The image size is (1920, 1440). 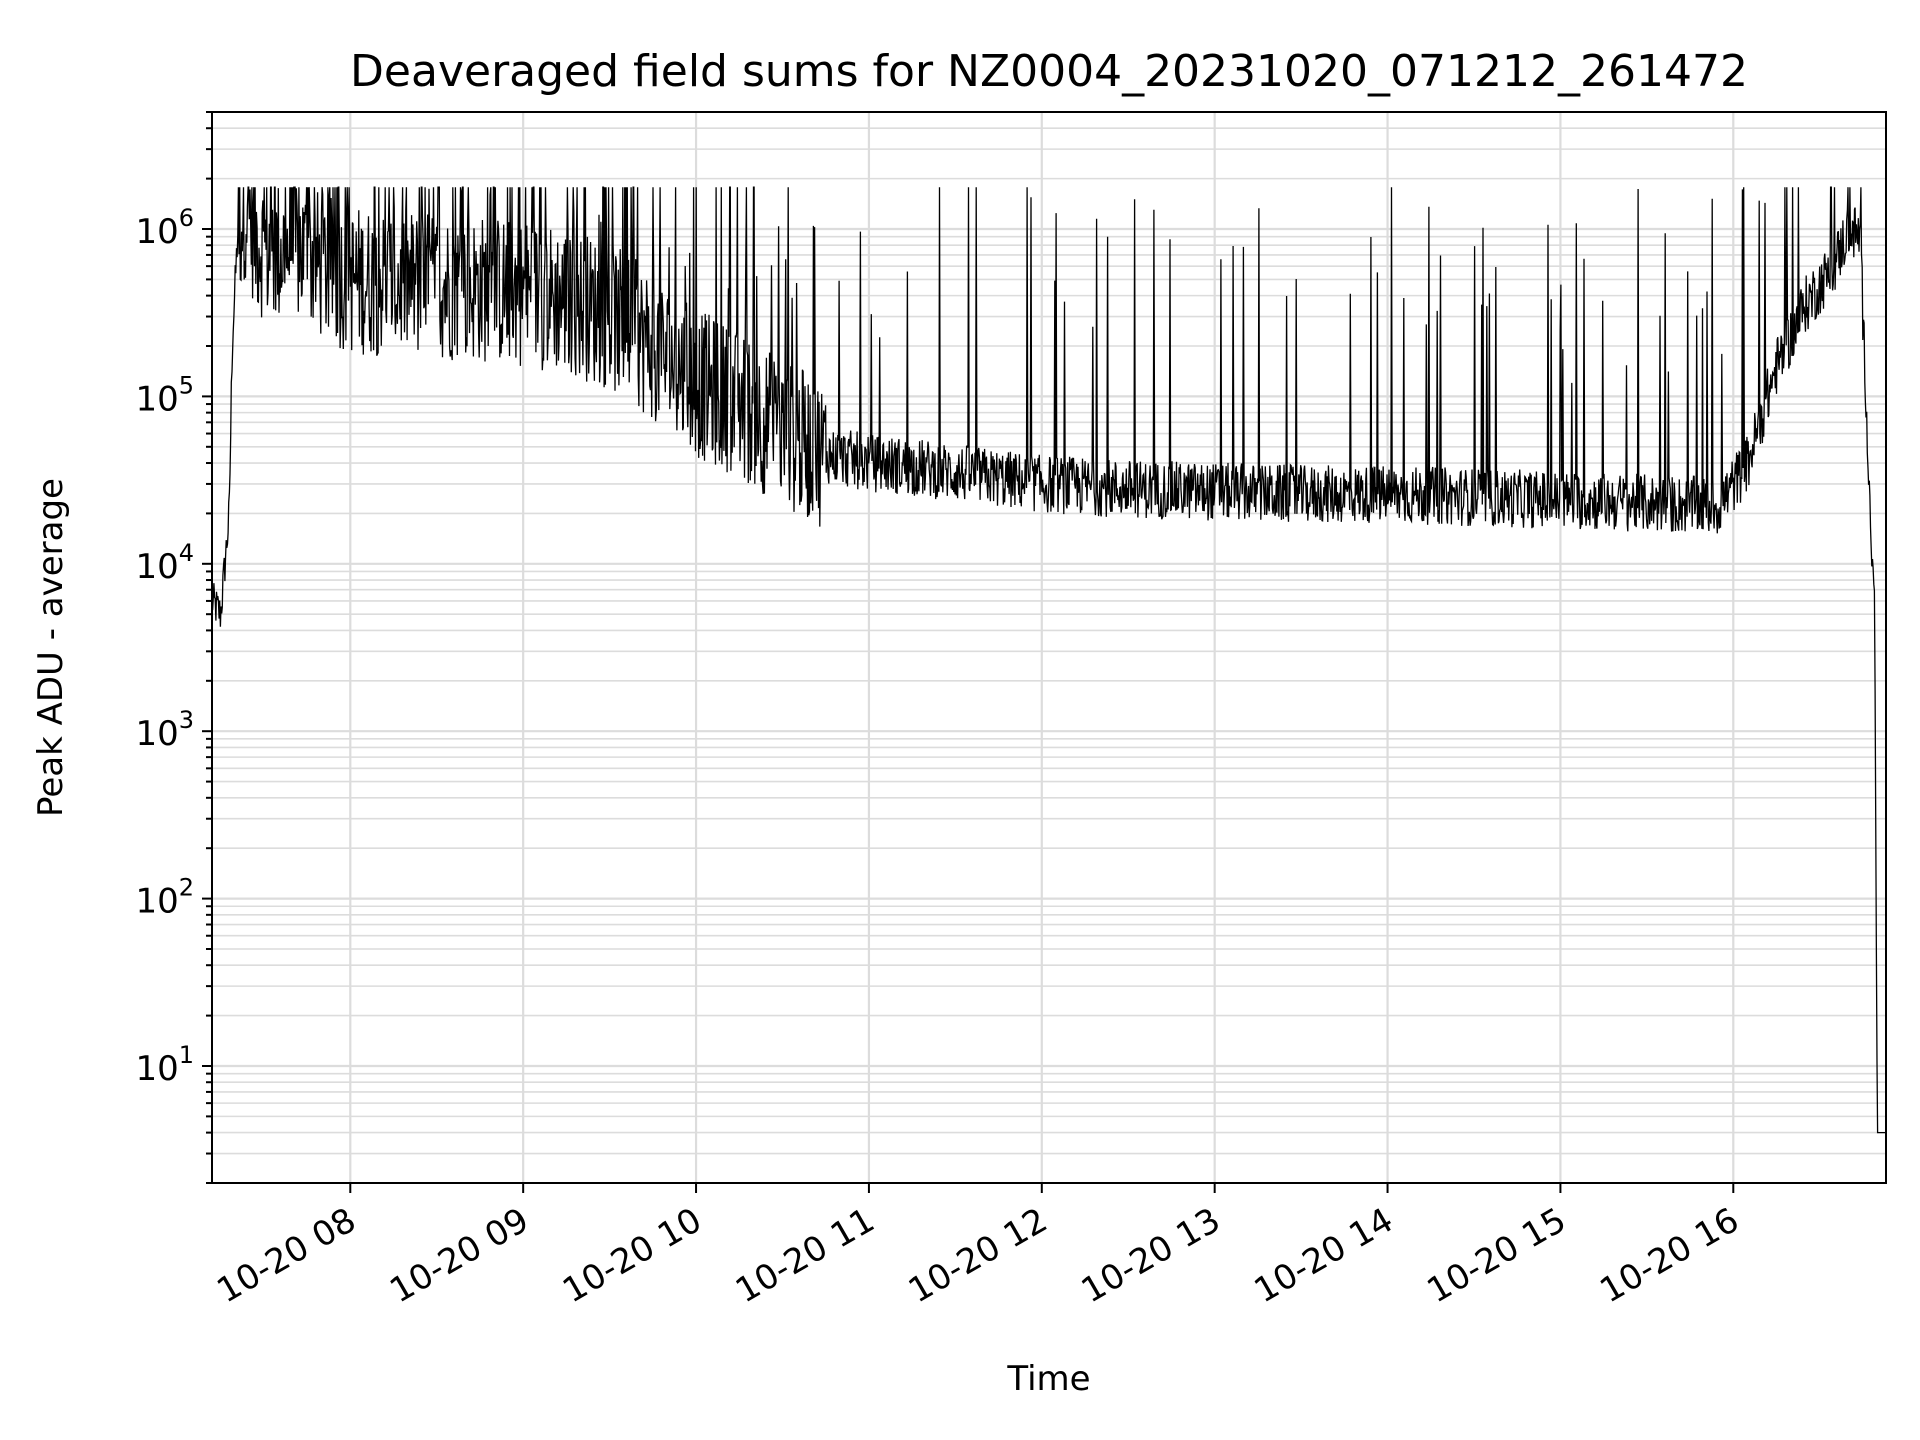 I want to click on y-tick-label: 10⁴, so click(x=164, y=563).